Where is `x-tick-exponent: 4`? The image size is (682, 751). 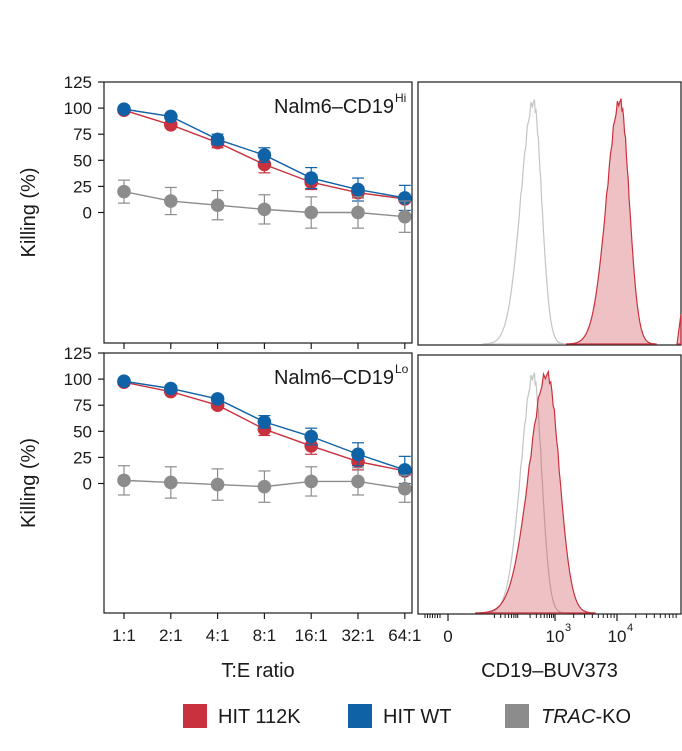
x-tick-exponent: 4 is located at coordinates (630, 628).